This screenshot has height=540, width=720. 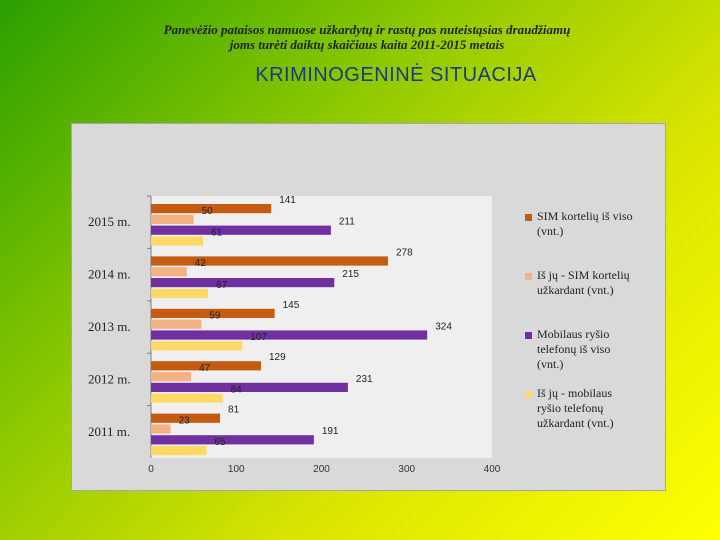 What do you see at coordinates (201, 263) in the screenshot?
I see `data-label-s1-c1: 42` at bounding box center [201, 263].